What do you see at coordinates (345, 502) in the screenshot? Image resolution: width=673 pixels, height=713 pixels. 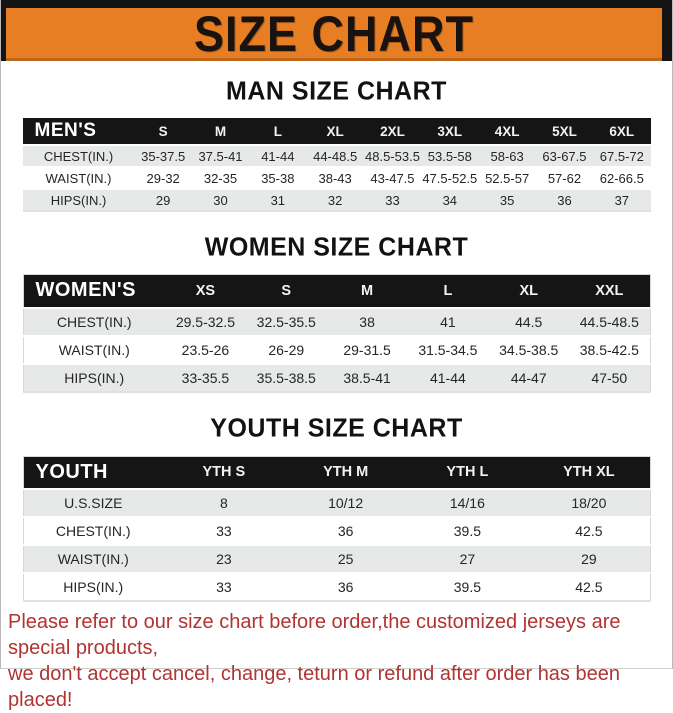 I see `size-value: 10/12` at bounding box center [345, 502].